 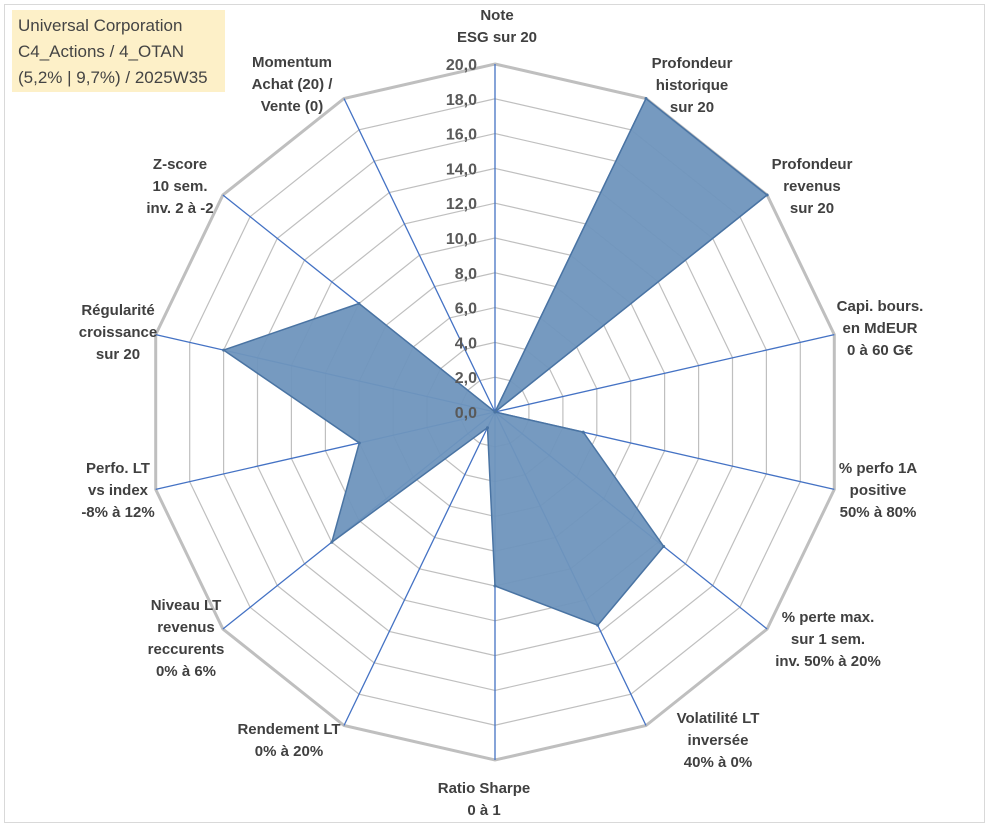 What do you see at coordinates (466, 309) in the screenshot?
I see `tick-label: 6,0` at bounding box center [466, 309].